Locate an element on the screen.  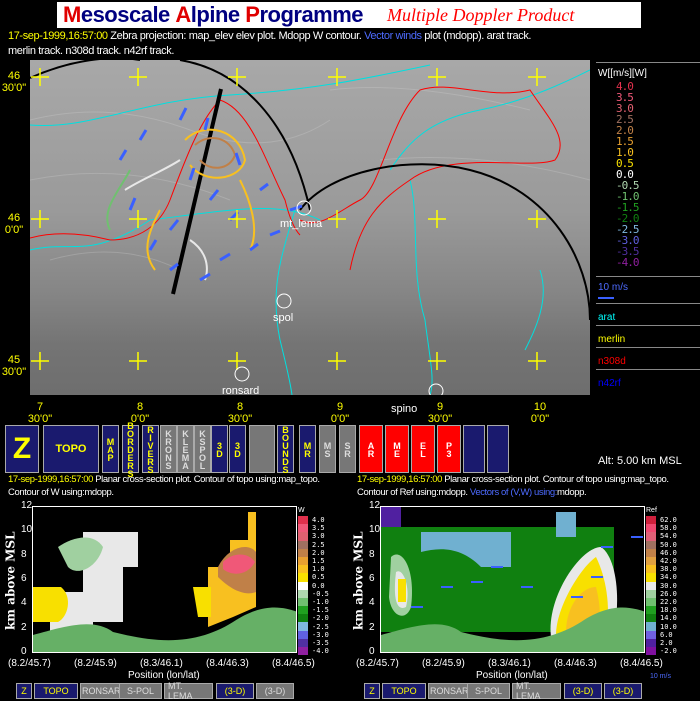
lat-label: 46 0'0" is located at coordinates (14, 224).